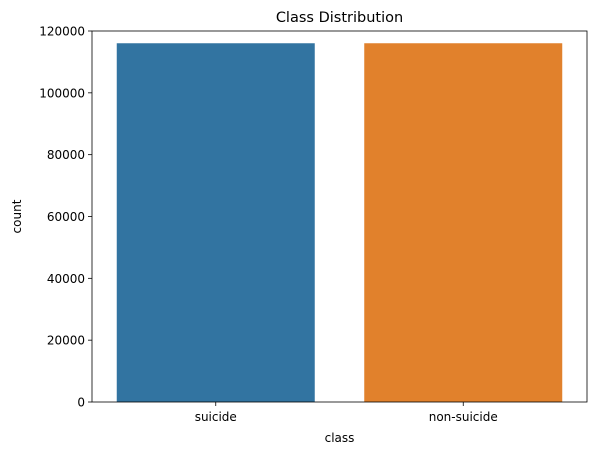 The image size is (597, 455). I want to click on y-tick-label: 120000, so click(62, 32).